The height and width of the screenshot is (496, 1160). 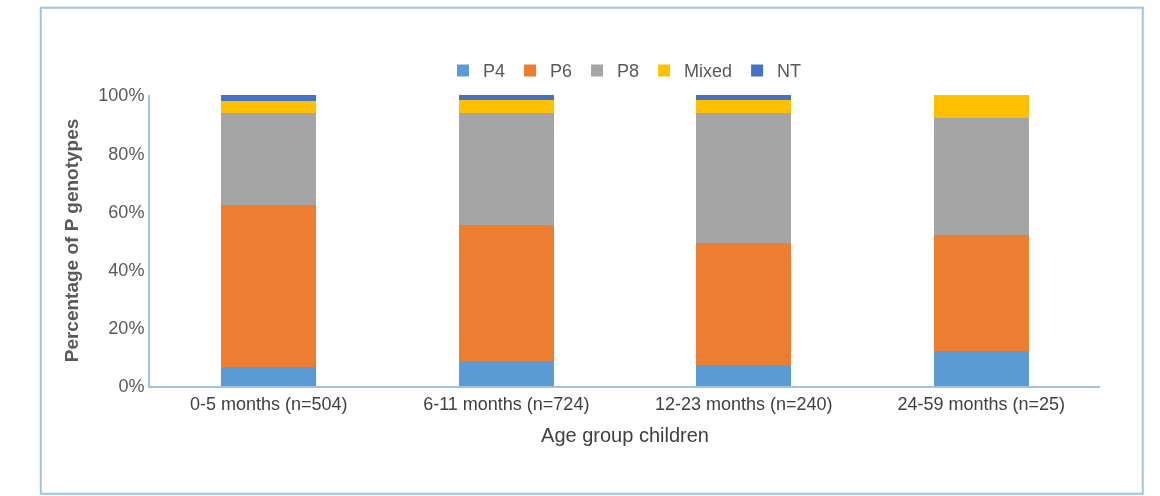 I want to click on y-axis-title: Percentage of P genotypes, so click(x=71, y=240).